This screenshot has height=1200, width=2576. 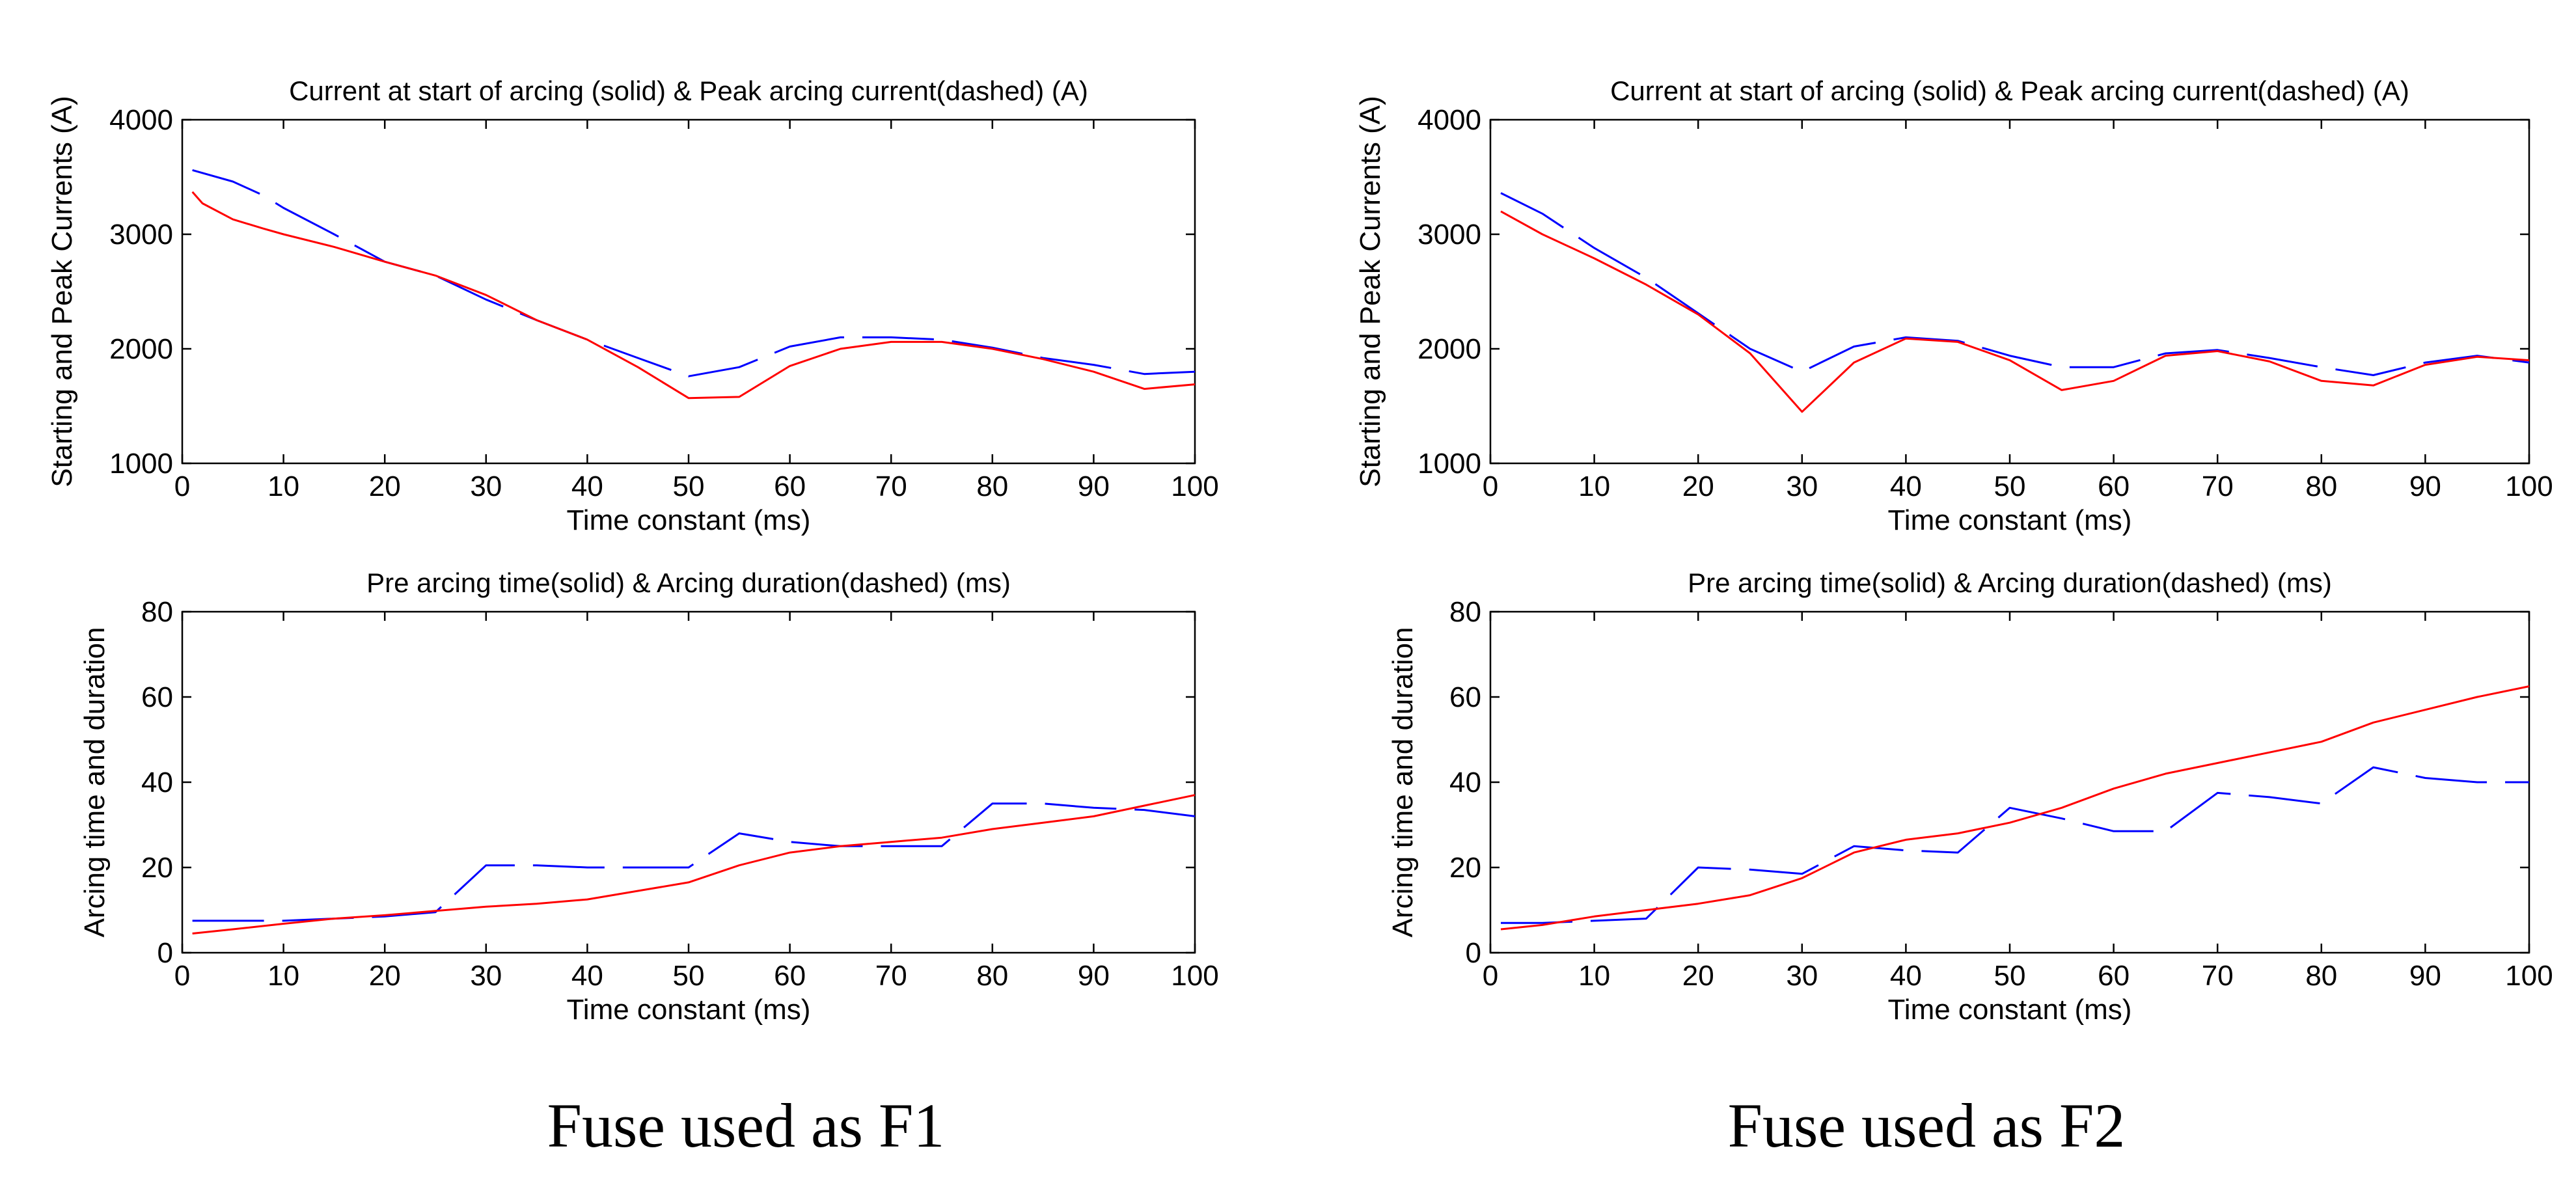 I want to click on caption-f1: Fuse used as F1, so click(x=746, y=1125).